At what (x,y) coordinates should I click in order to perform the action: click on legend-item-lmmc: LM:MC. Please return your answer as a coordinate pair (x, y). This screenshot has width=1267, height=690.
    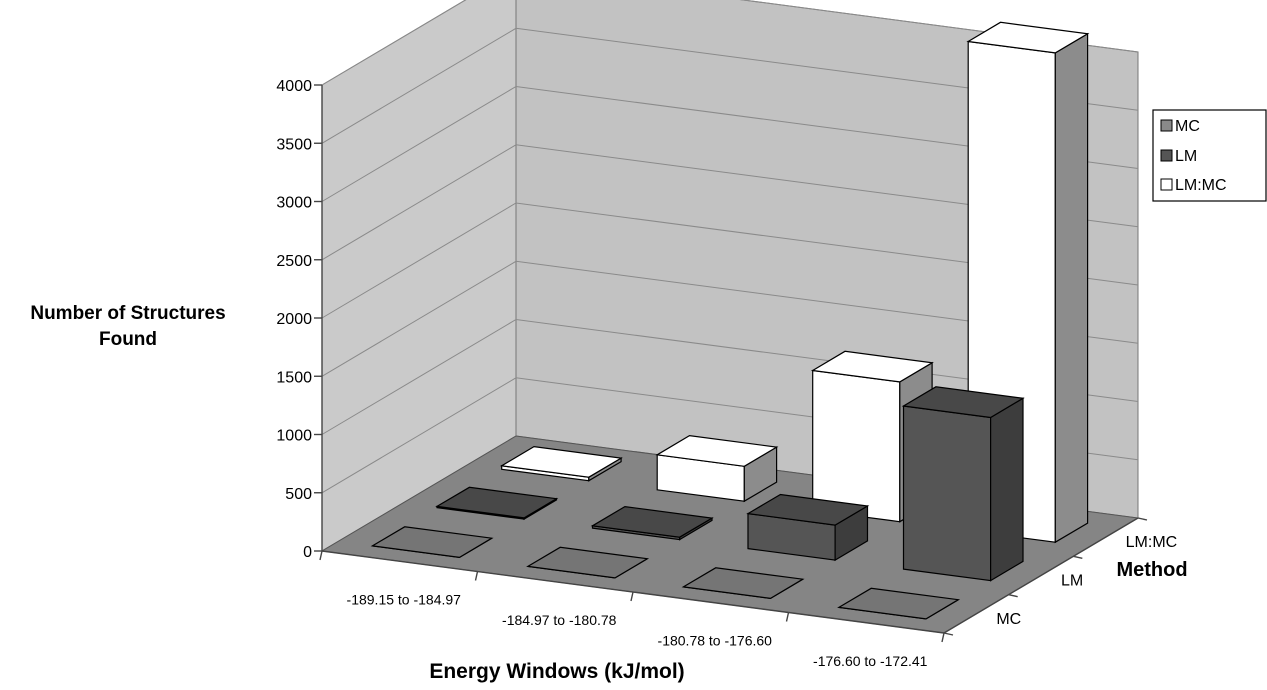
    Looking at the image, I should click on (1193, 185).